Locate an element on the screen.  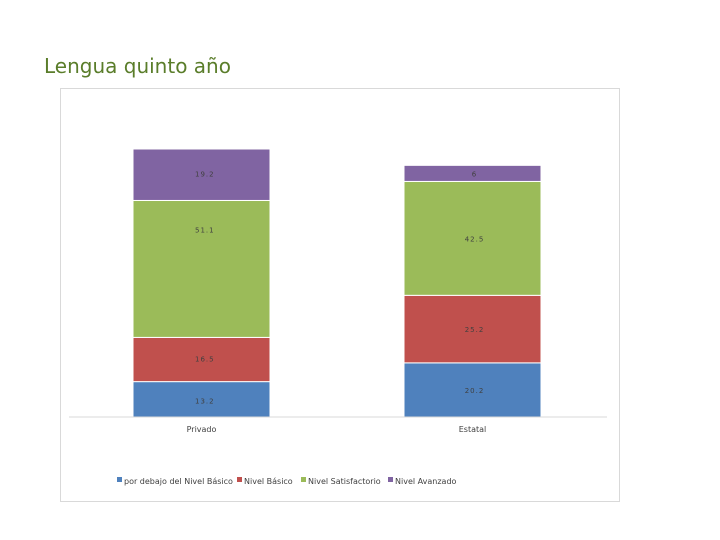
data-label: 19.2 is located at coordinates (205, 175).